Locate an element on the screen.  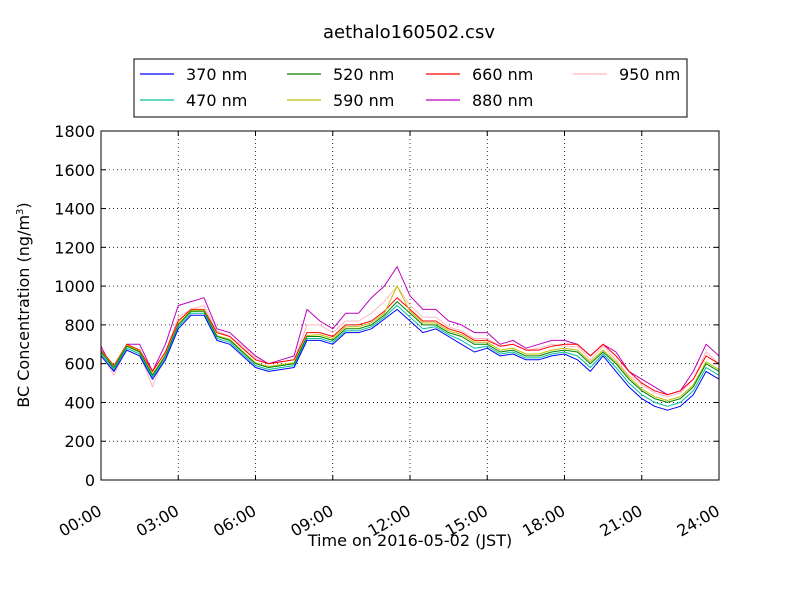
y-tick-label: 1200 is located at coordinates (74, 247).